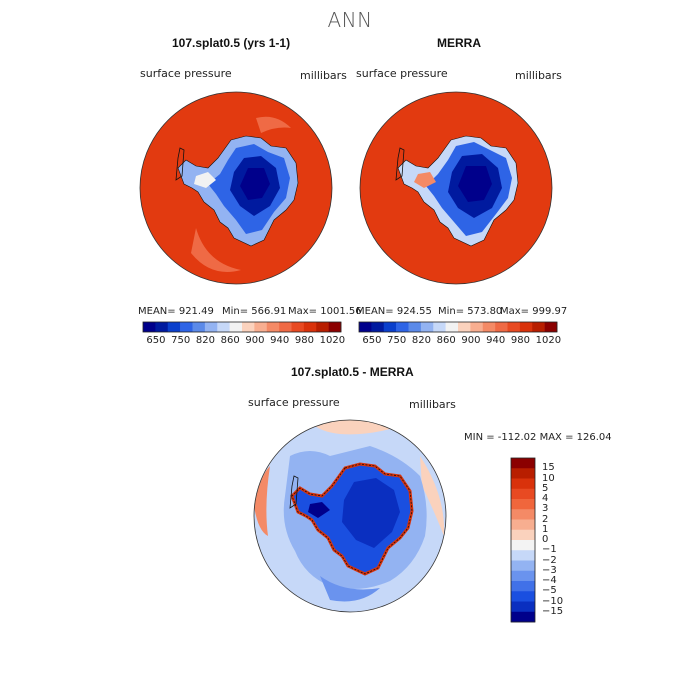 The width and height of the screenshot is (700, 700). What do you see at coordinates (371, 513) in the screenshot?
I see `diff-interior` at bounding box center [371, 513].